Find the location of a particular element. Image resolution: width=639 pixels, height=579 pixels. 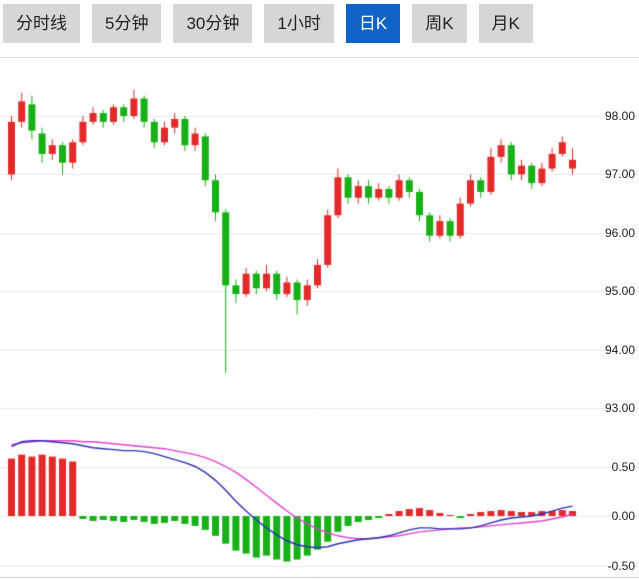

interval-tabbar: 分时线 5分钟 30分钟 1小时 日K 周K 月K is located at coordinates (319, 28).